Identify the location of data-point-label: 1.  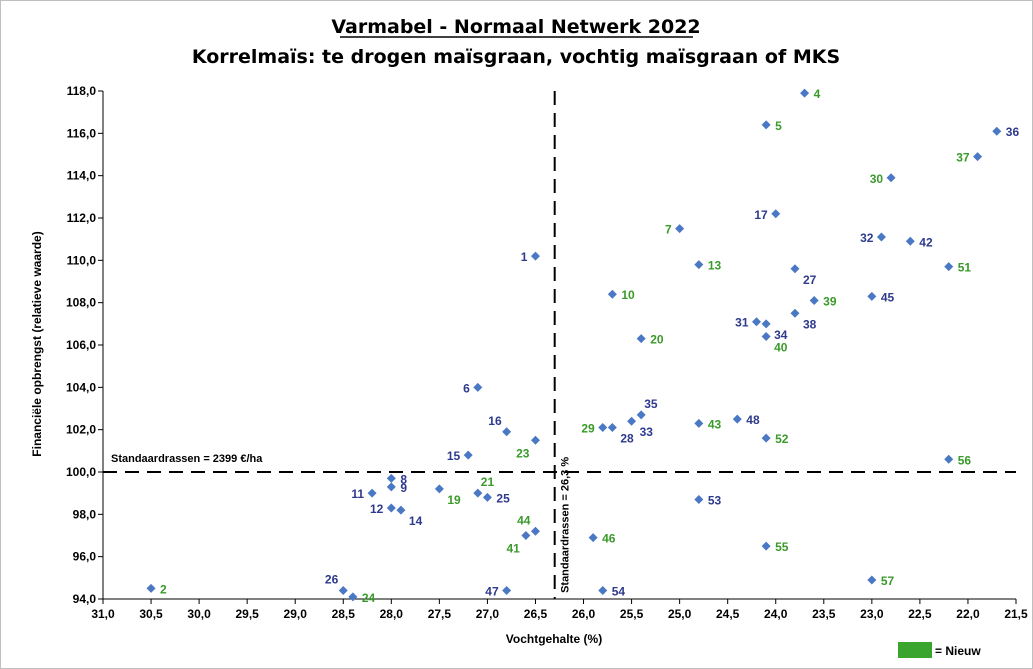
(524, 257).